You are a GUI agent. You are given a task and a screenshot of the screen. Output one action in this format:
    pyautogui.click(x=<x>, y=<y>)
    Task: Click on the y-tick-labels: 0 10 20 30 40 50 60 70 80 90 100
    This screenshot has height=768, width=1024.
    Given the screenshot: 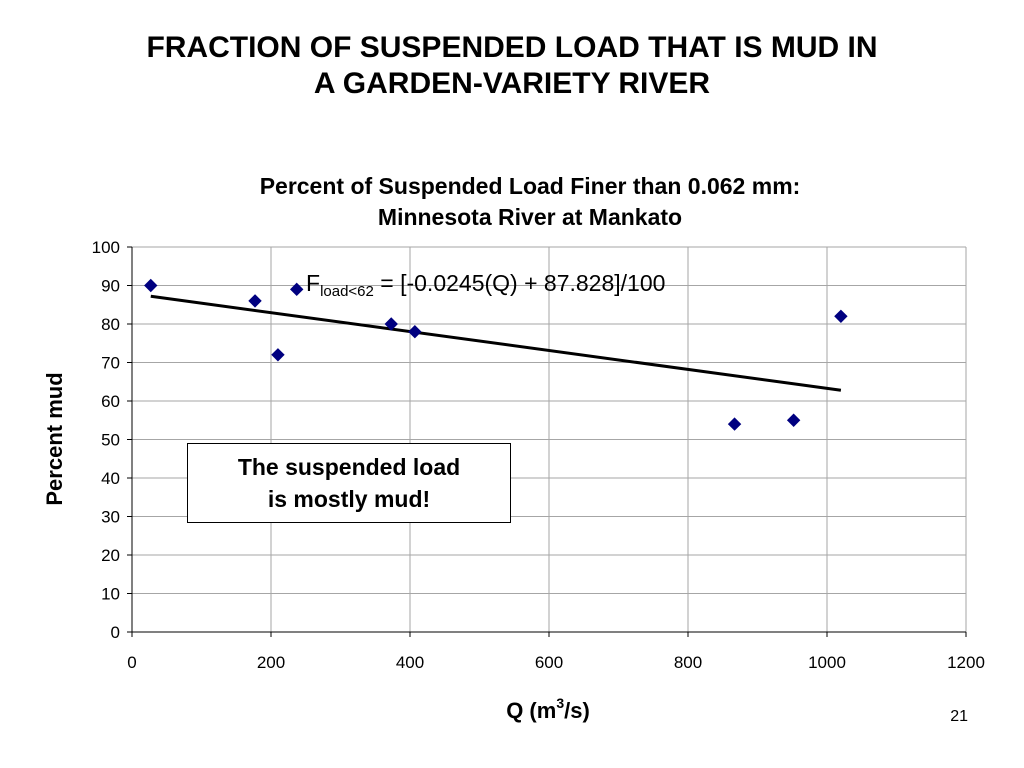 What is the action you would take?
    pyautogui.click(x=106, y=440)
    